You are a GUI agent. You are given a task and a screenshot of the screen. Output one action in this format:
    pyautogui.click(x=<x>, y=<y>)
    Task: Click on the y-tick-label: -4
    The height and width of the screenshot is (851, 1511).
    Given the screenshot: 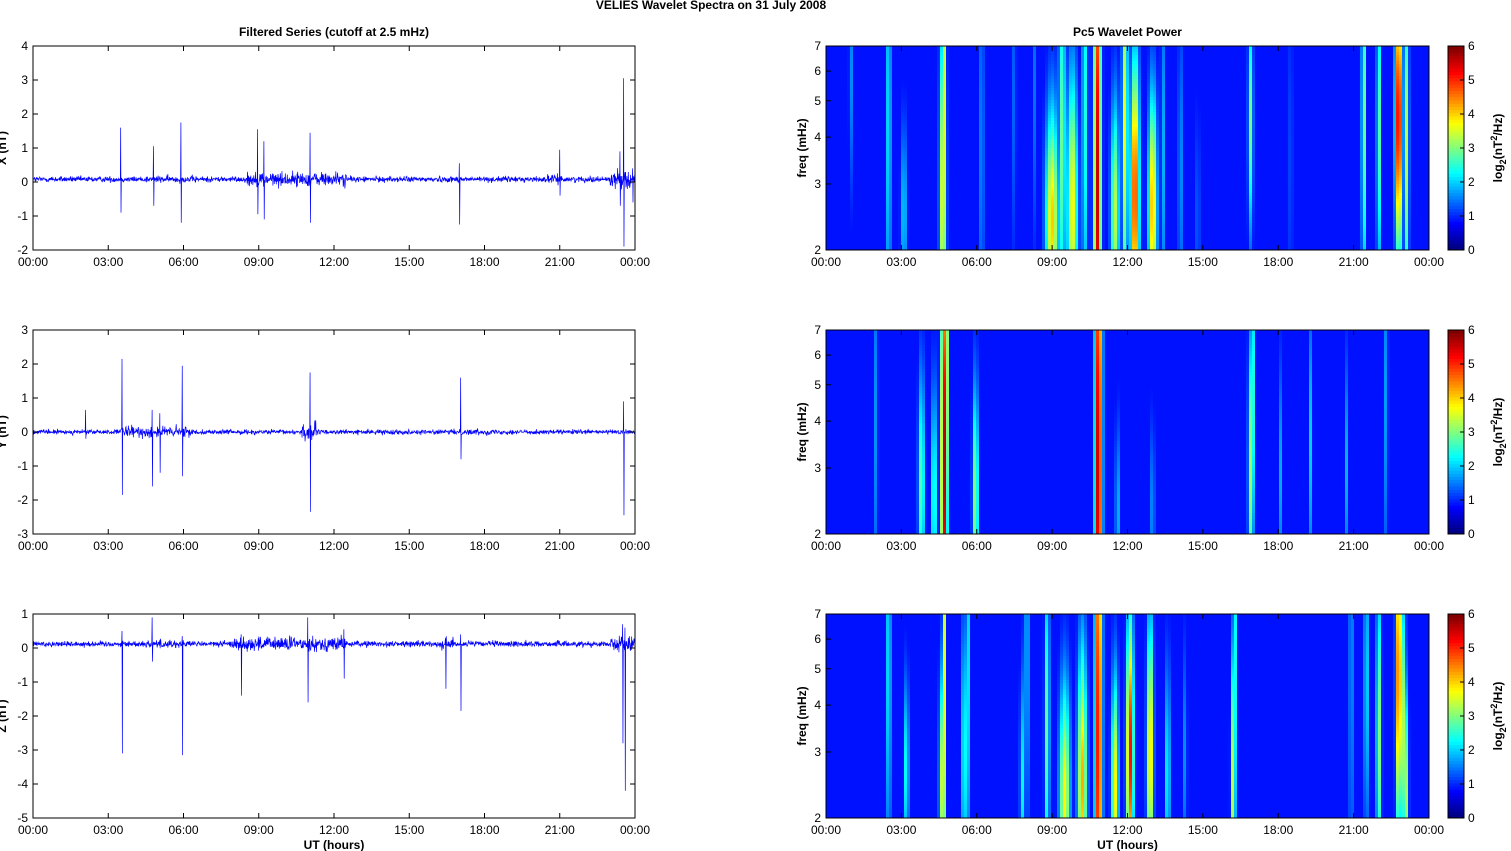 What is the action you would take?
    pyautogui.click(x=22, y=784)
    